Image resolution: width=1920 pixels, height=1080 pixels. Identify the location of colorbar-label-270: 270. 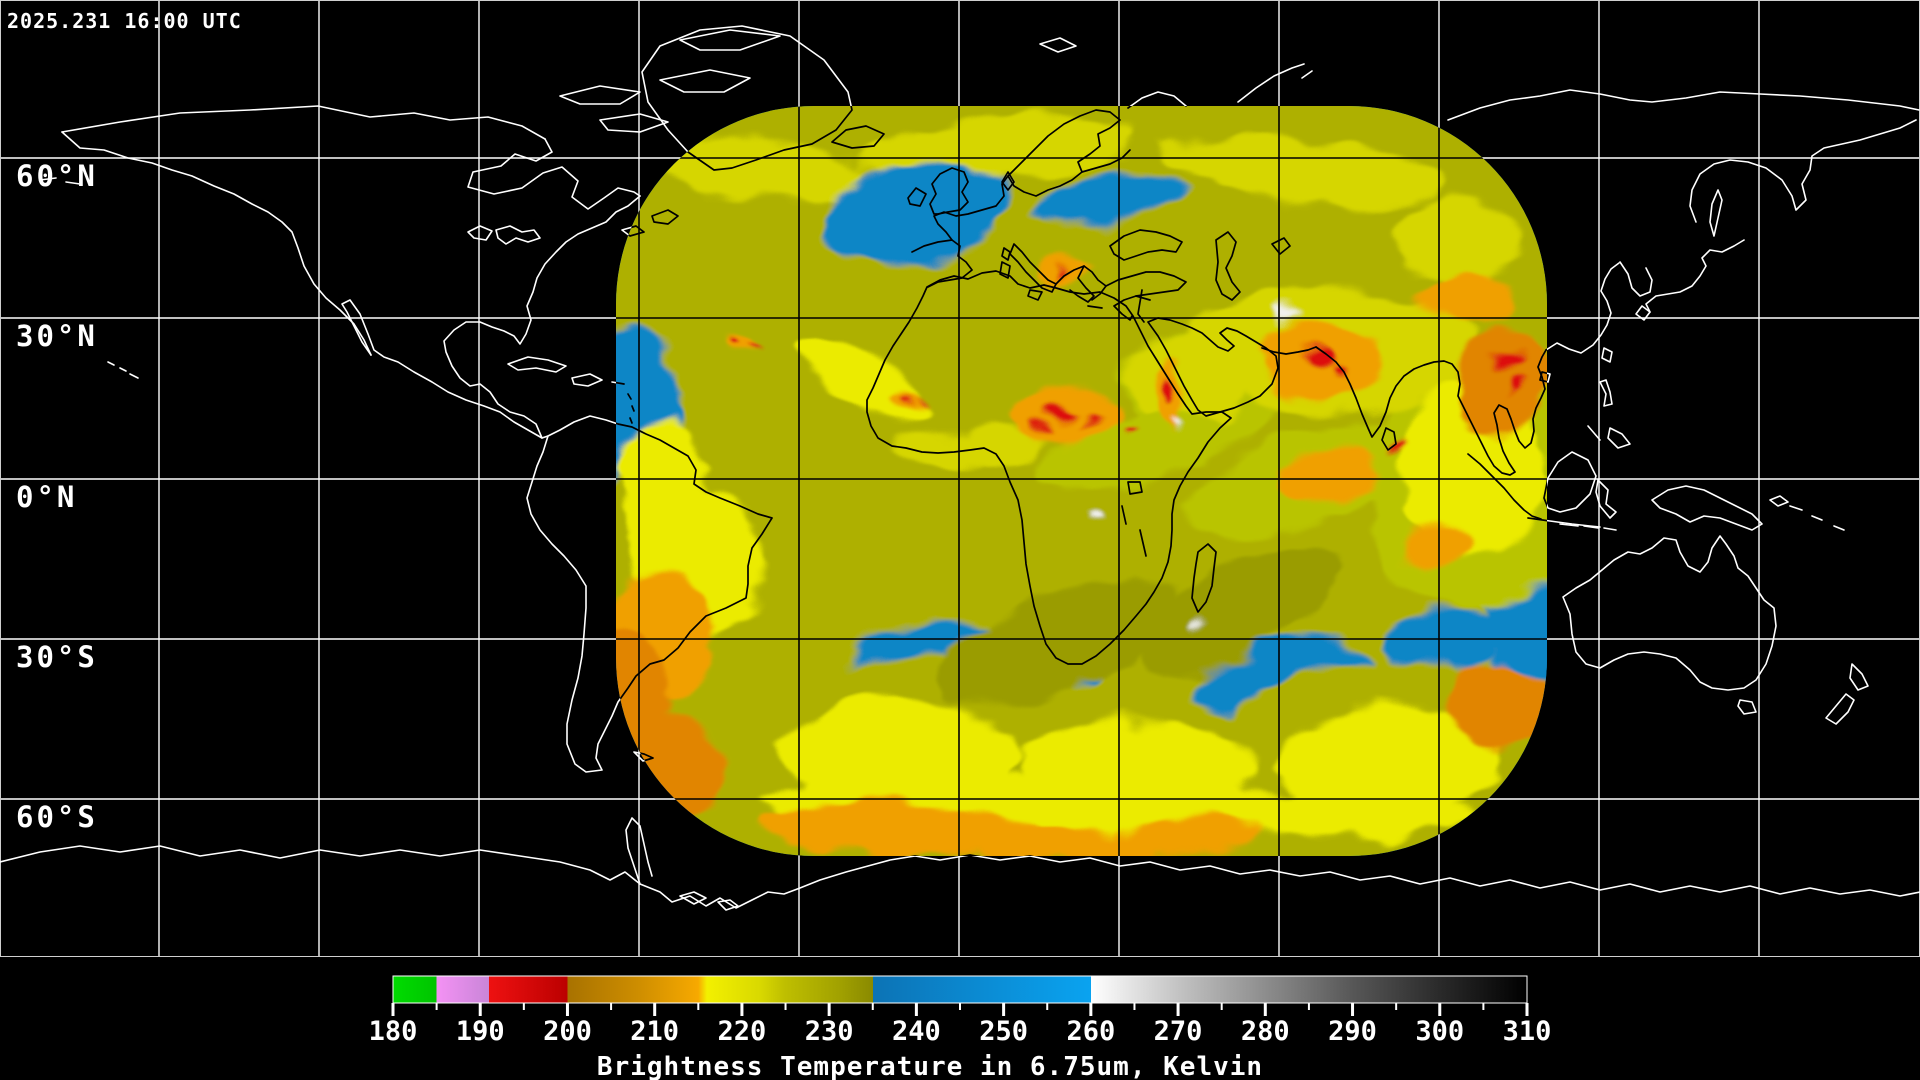
(1178, 1031).